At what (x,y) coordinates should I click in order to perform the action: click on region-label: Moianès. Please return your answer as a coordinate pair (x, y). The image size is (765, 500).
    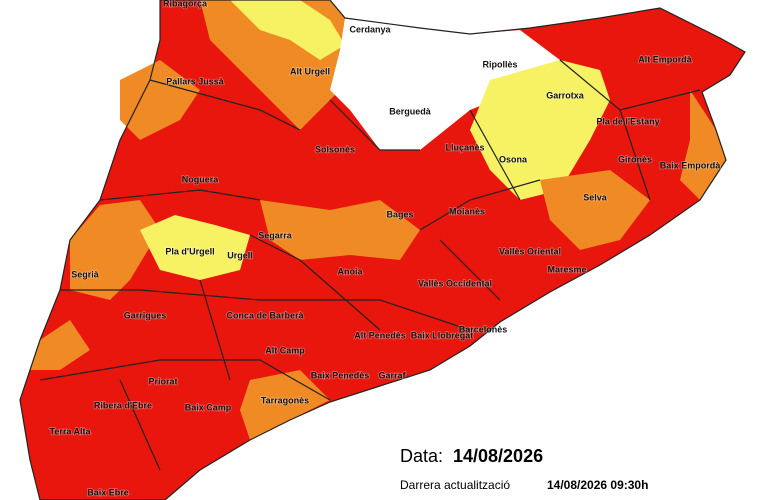
    Looking at the image, I should click on (467, 211).